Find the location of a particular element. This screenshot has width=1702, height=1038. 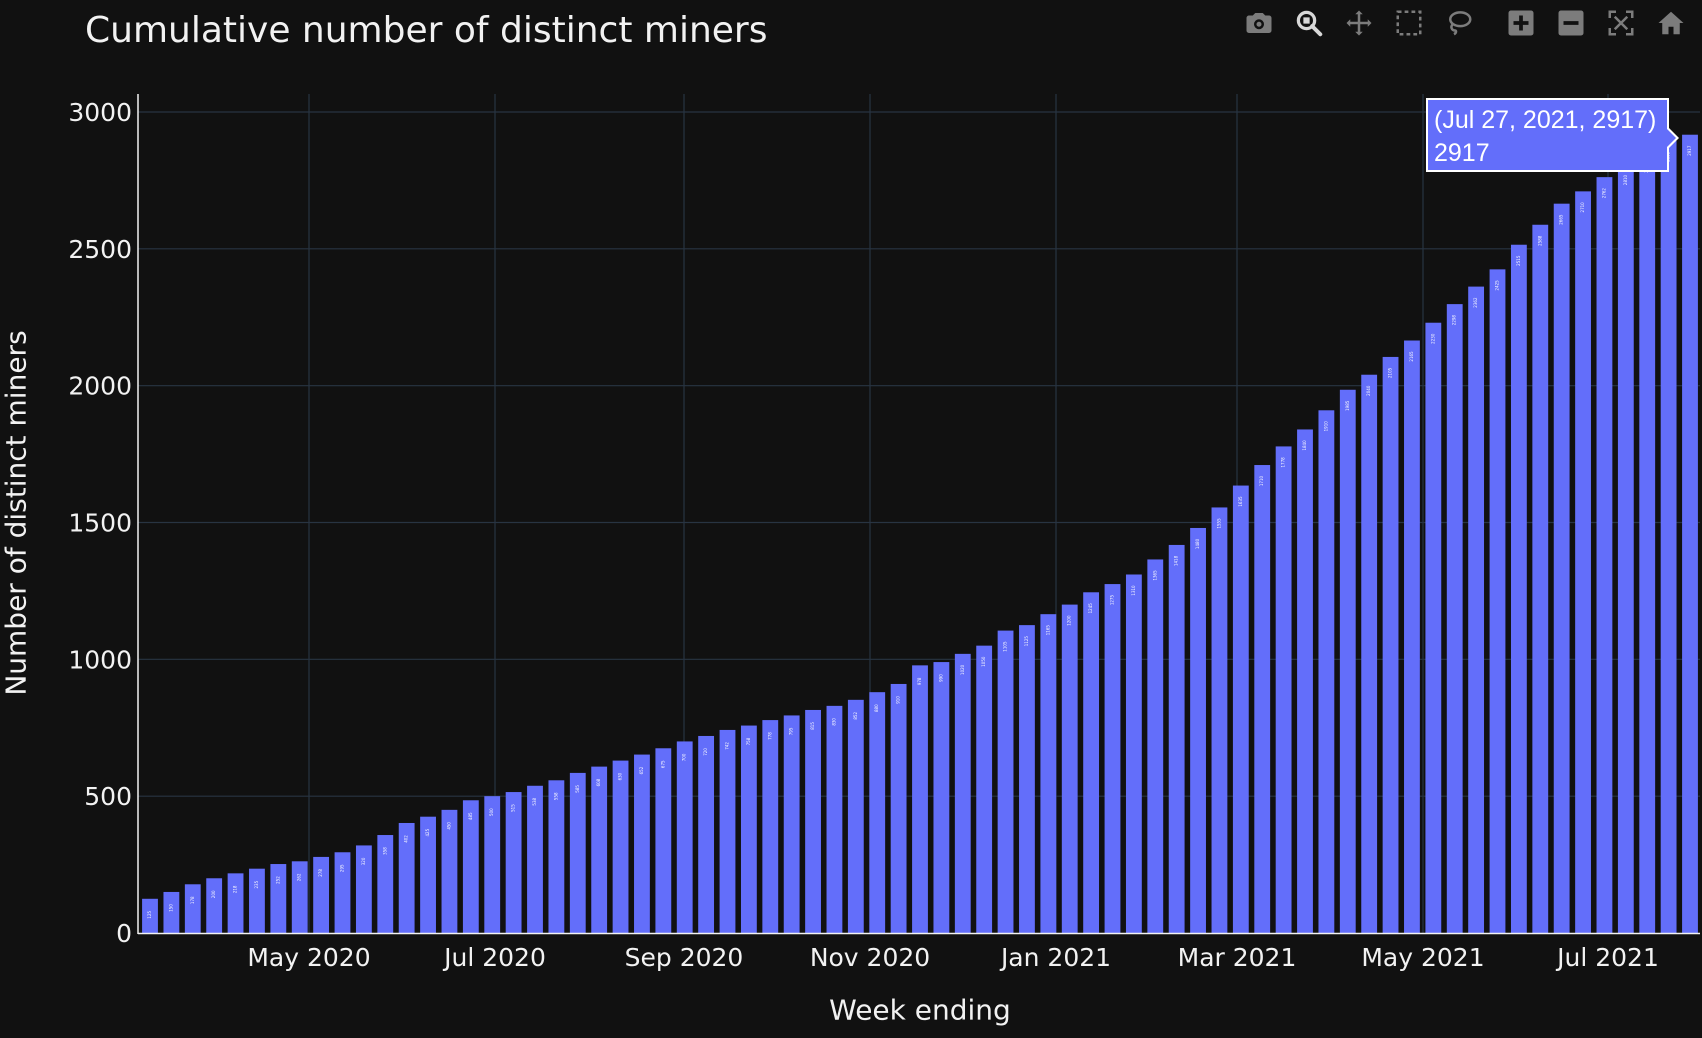

box-select-icon is located at coordinates (1409, 23).